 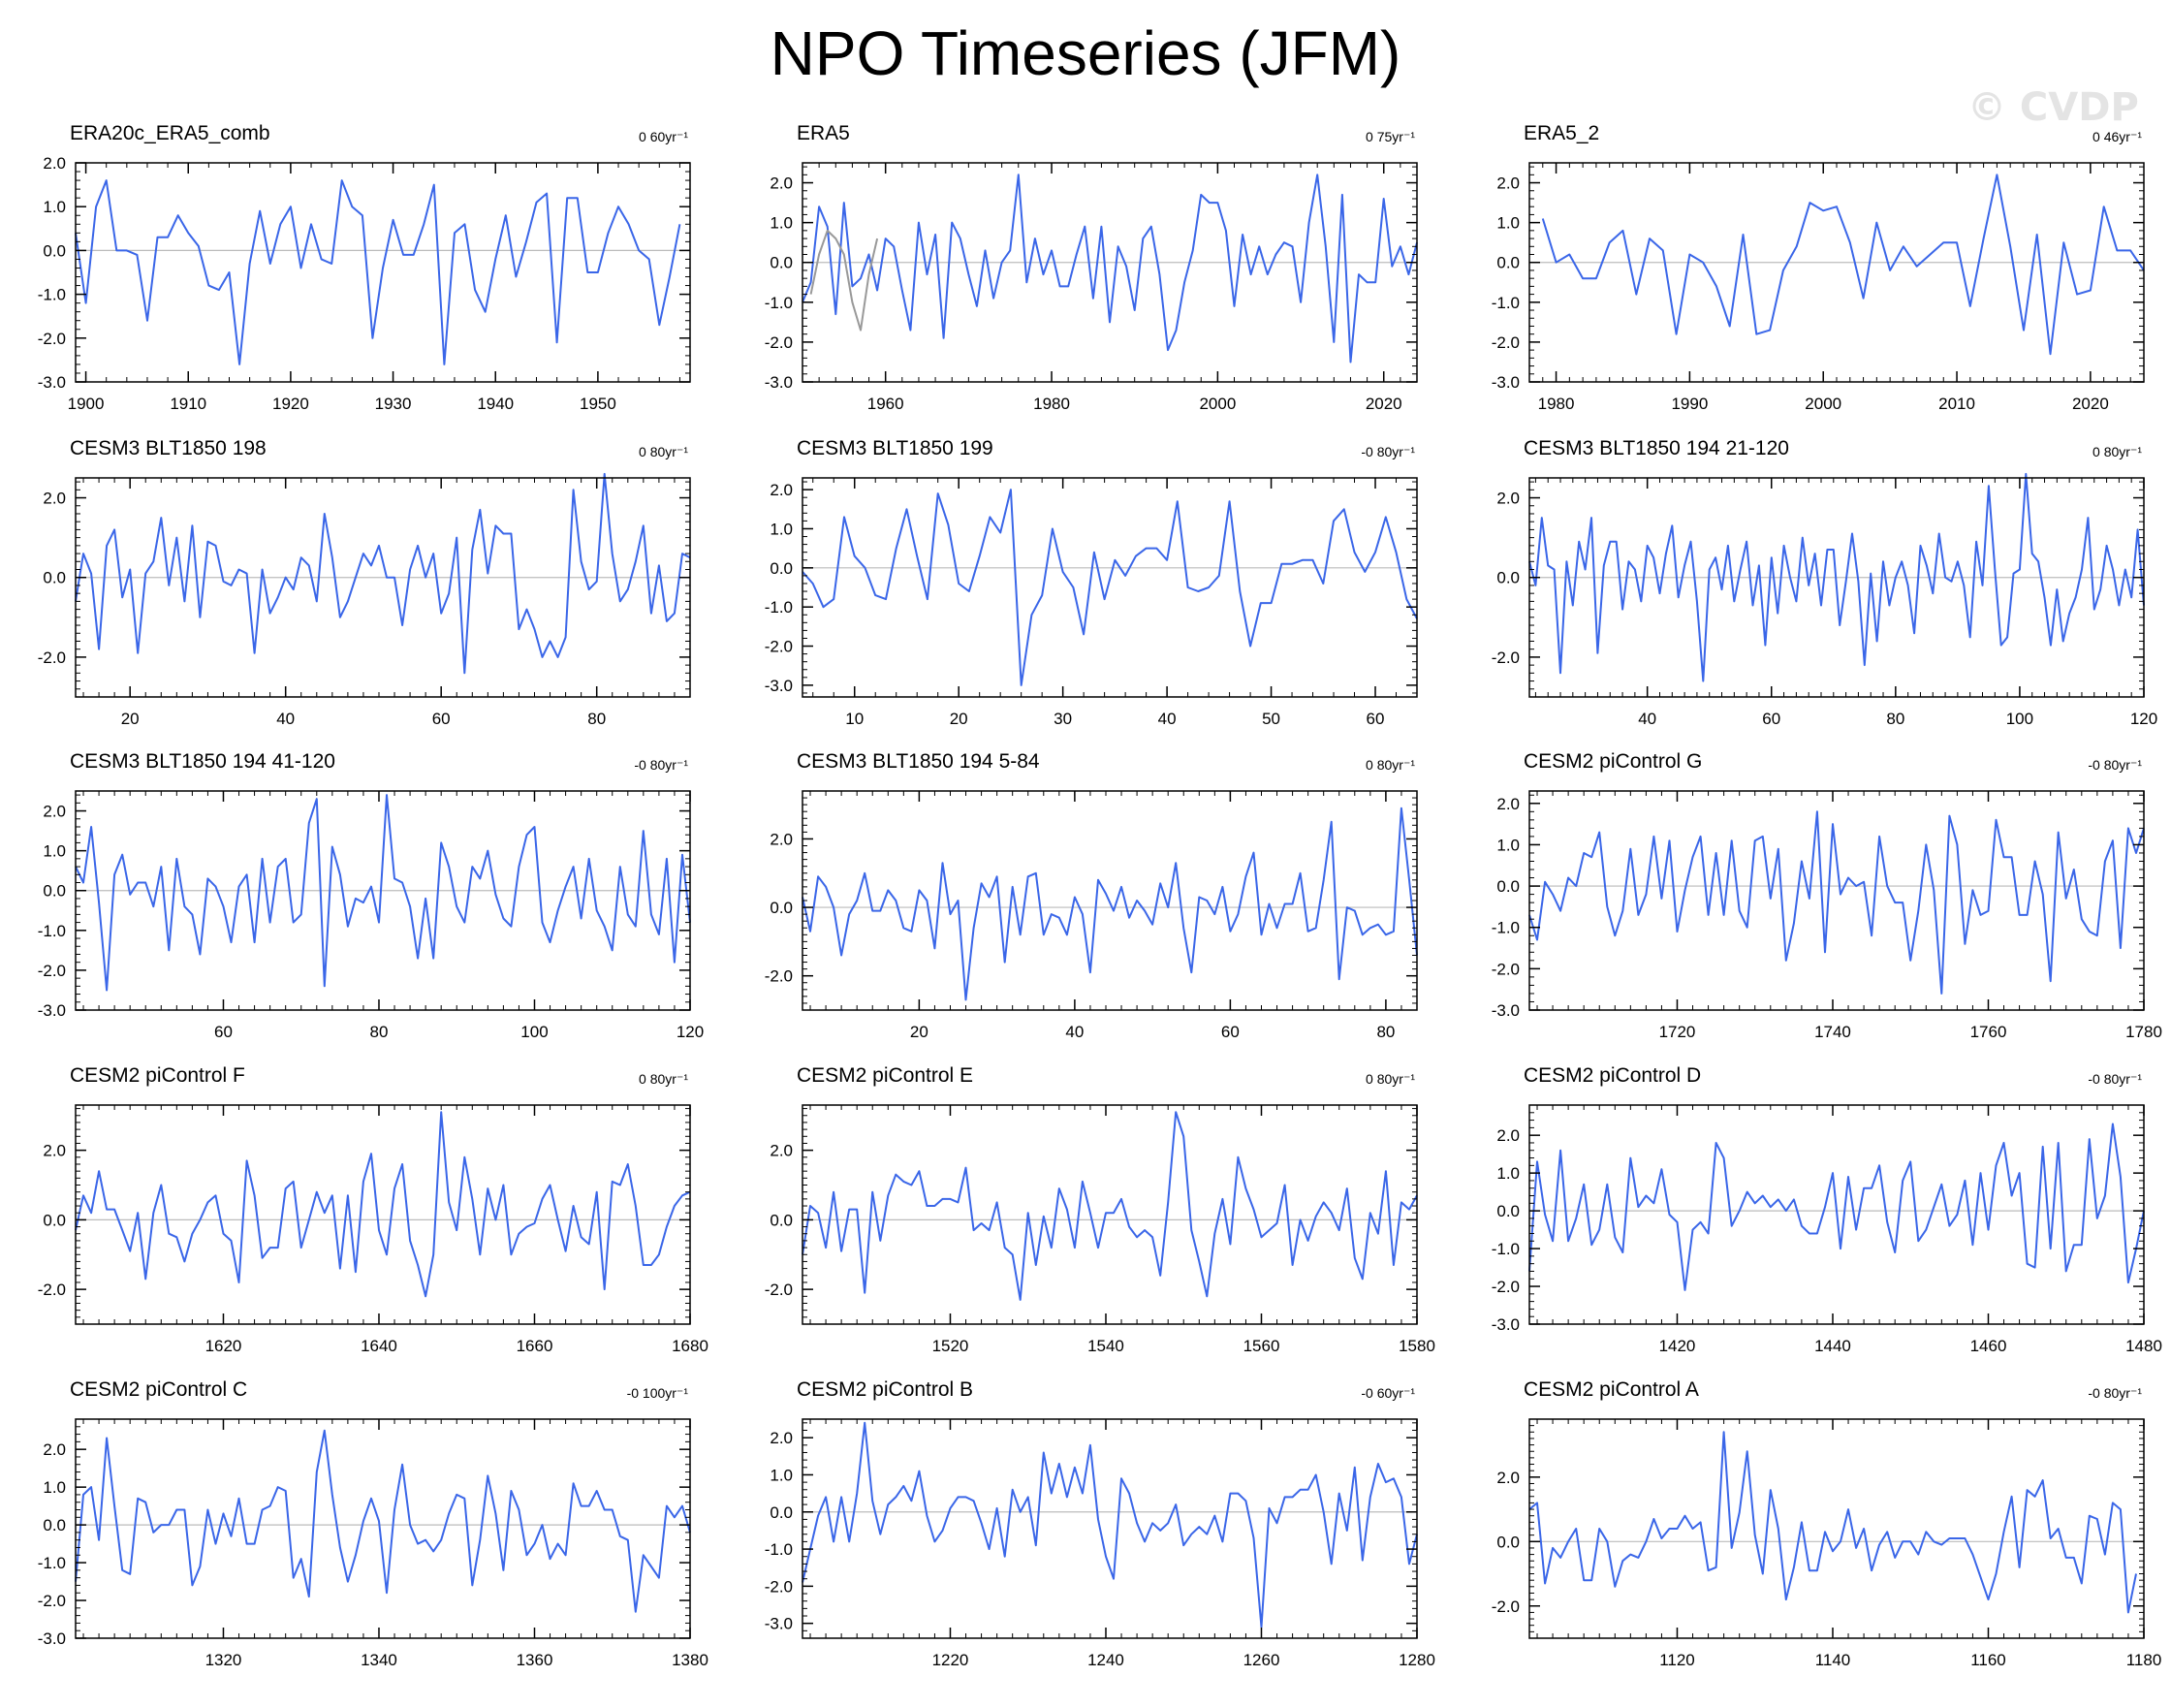 I want to click on trend-label: -0 100yr⁻¹, so click(x=658, y=1393).